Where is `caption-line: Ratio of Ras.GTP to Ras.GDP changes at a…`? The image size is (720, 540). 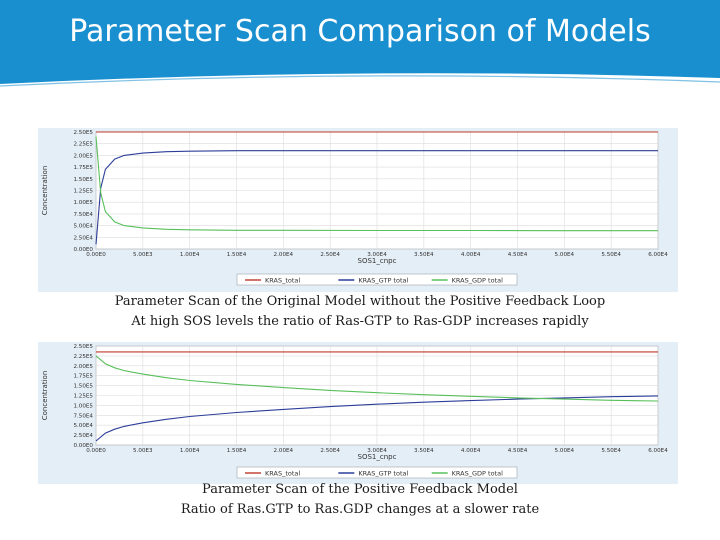
caption-line: Ratio of Ras.GTP to Ras.GDP changes at a… is located at coordinates (360, 509).